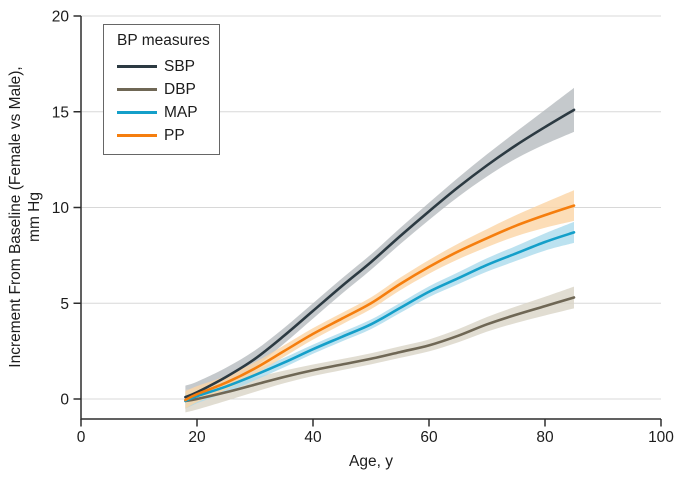  I want to click on legend-label-PP: PP, so click(174, 135).